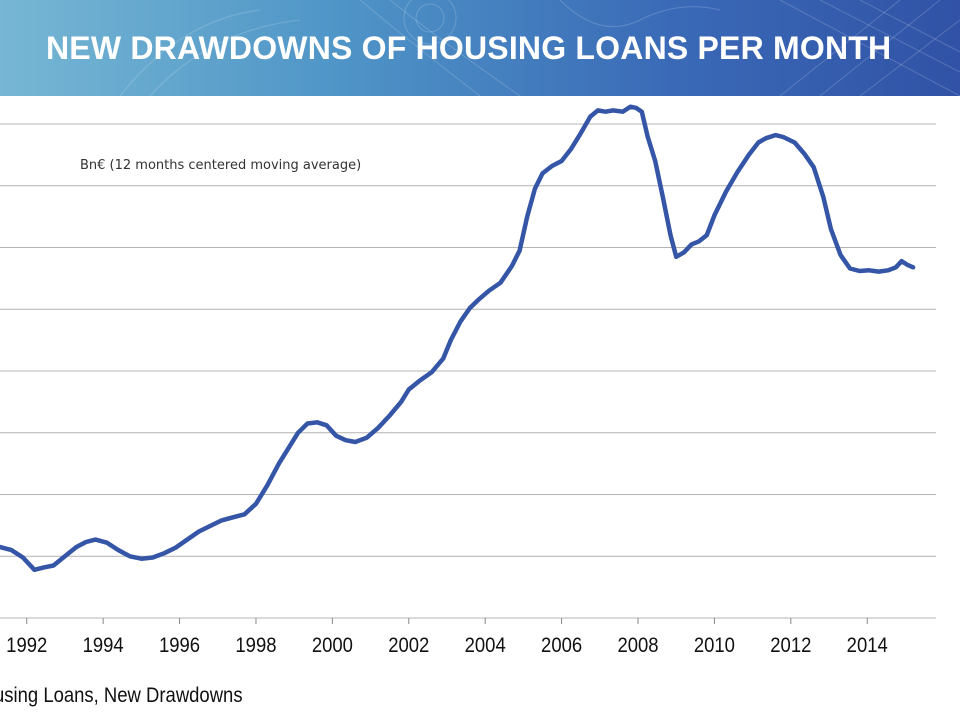 The image size is (960, 720). I want to click on slide-title: NEW DRAWDOWNS OF HOUSING LOANS PER MONTH, so click(469, 48).